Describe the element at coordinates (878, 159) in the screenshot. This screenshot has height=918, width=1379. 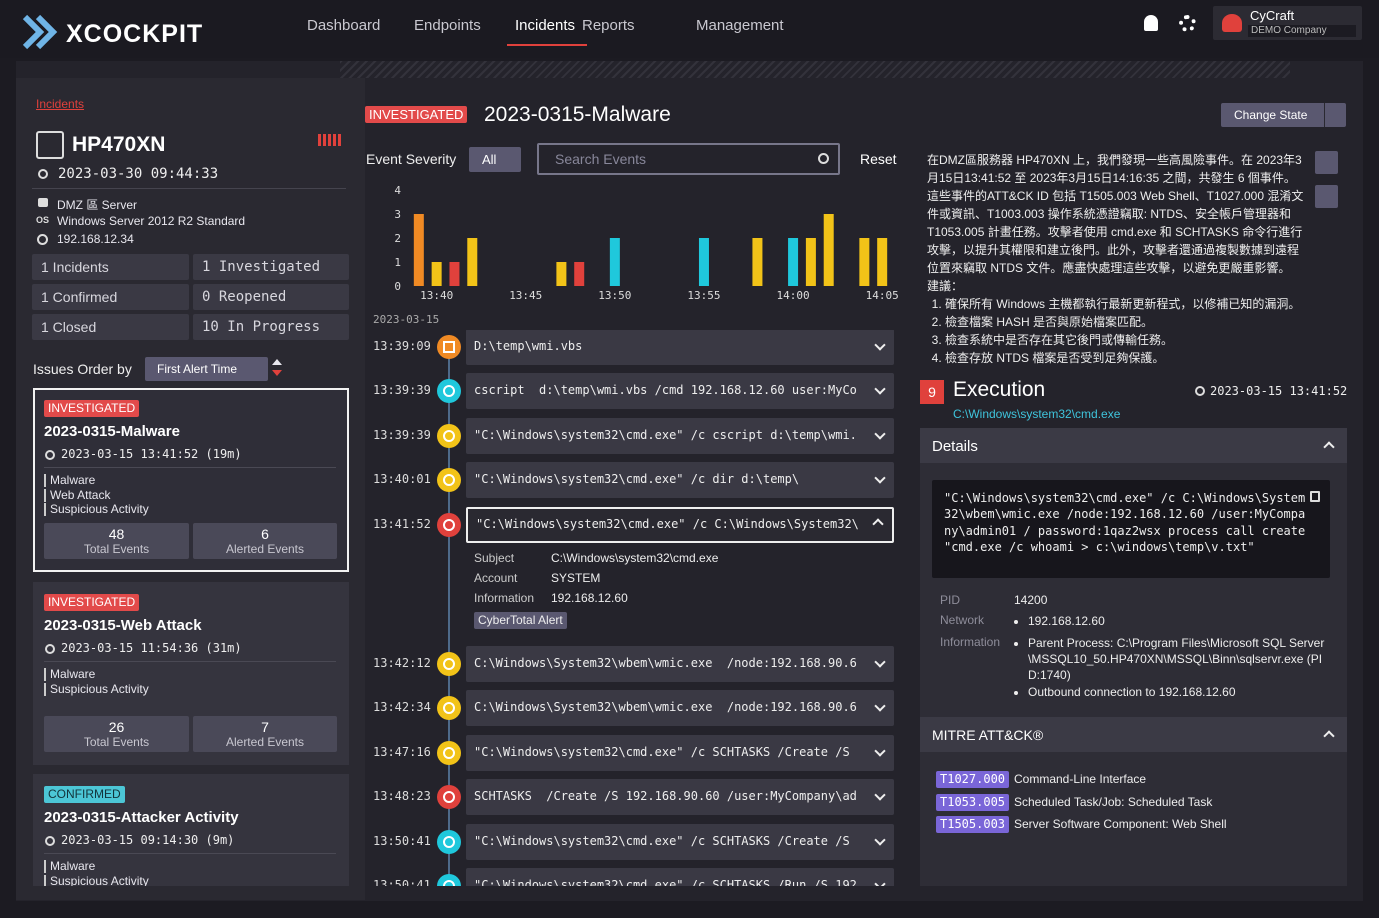
I see `reset-button: Reset` at that location.